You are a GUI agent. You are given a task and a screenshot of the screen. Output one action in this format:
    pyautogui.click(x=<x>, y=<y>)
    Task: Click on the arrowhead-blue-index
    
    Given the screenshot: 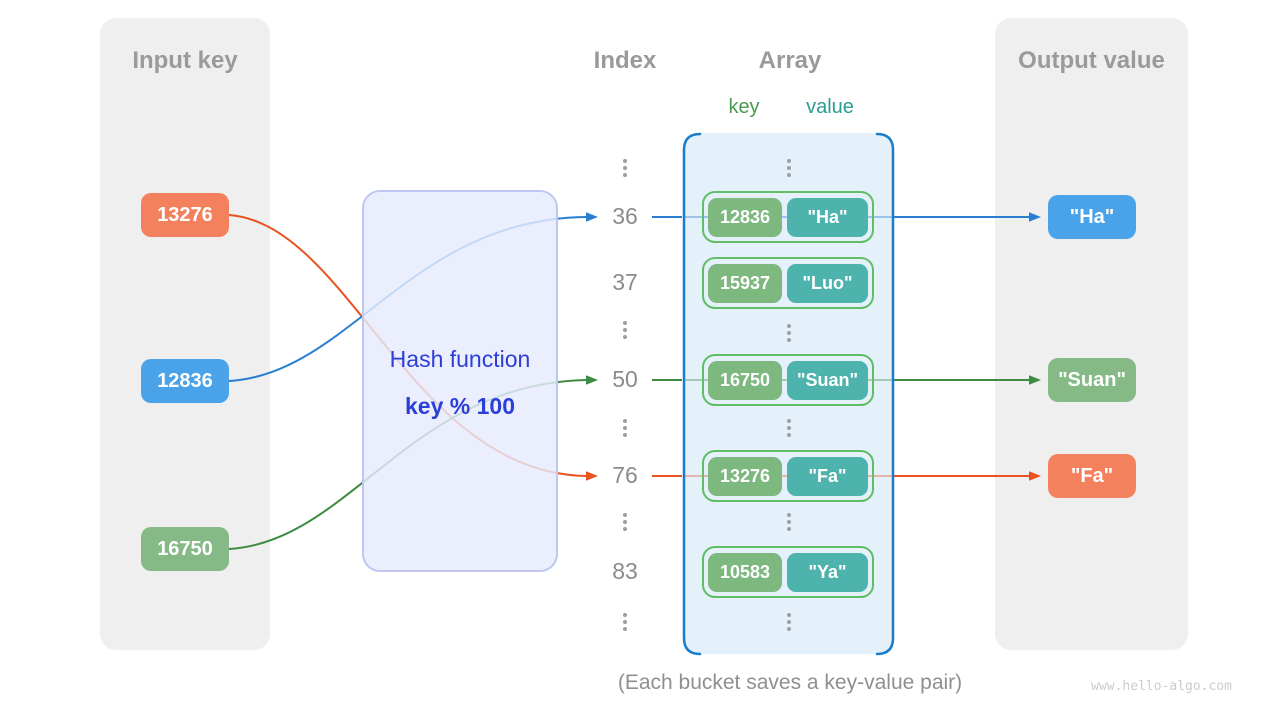 What is the action you would take?
    pyautogui.click(x=592, y=217)
    